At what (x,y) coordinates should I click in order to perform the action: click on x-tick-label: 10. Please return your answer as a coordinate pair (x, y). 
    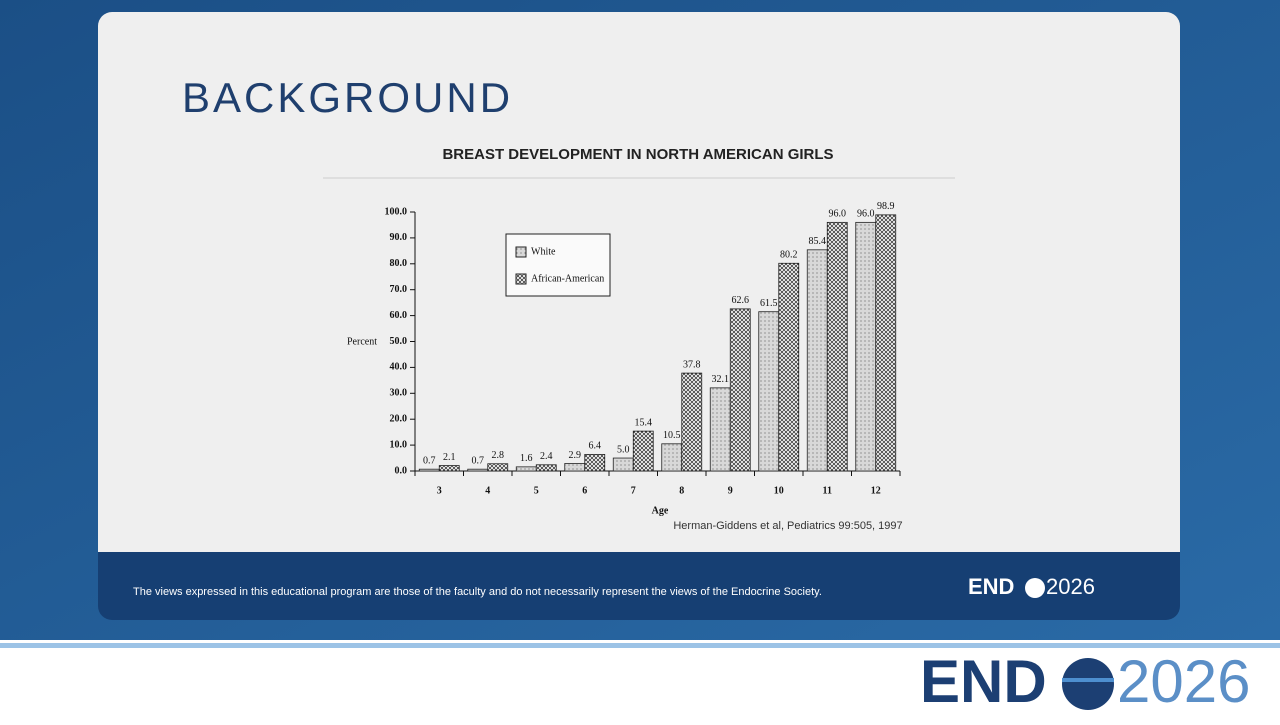
    Looking at the image, I should click on (779, 490).